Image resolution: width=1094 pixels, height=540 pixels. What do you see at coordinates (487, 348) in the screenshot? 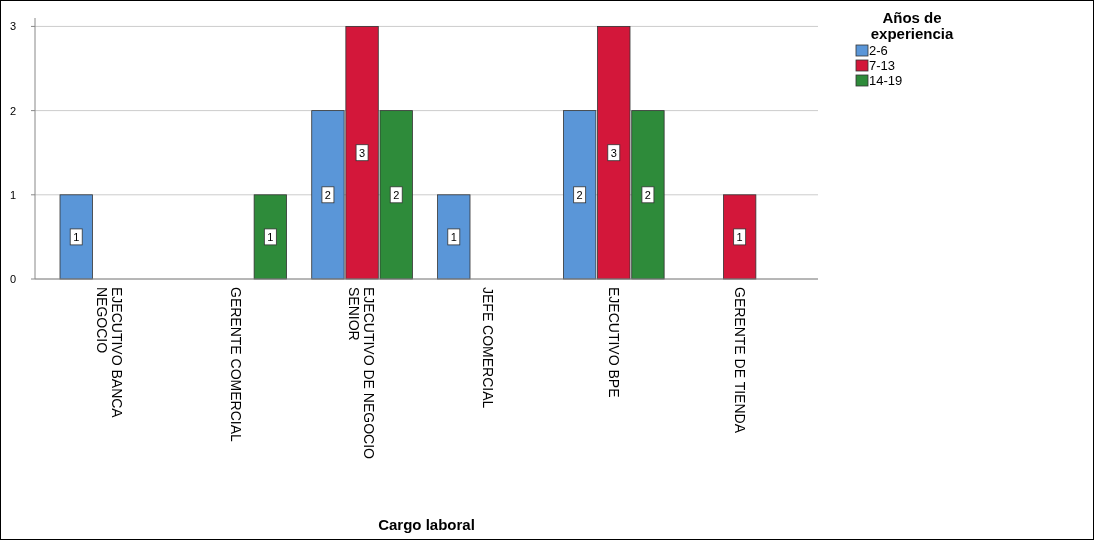
I see `x-tick-label: JEFE COMERCIAL` at bounding box center [487, 348].